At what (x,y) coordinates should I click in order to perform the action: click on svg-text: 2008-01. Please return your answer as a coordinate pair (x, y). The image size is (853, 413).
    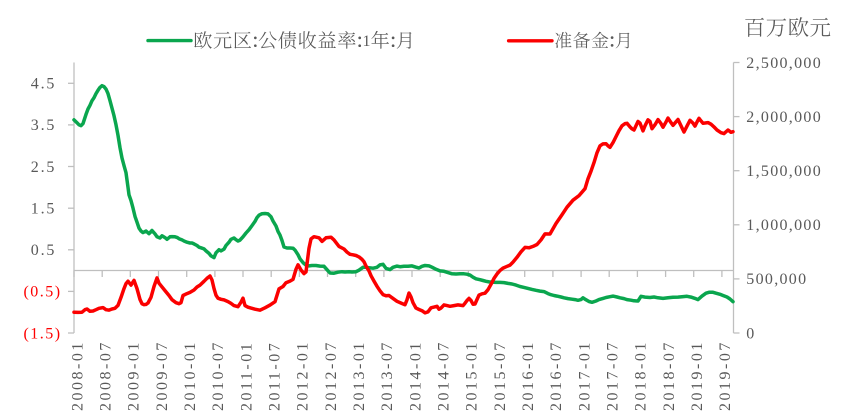
    Looking at the image, I should click on (77, 375).